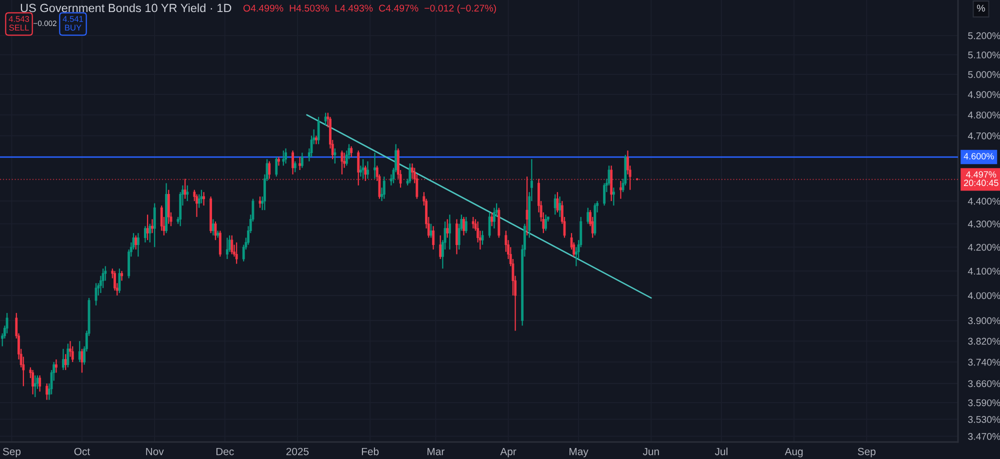  Describe the element at coordinates (508, 453) in the screenshot. I see `x-tick-label: Apr` at that location.